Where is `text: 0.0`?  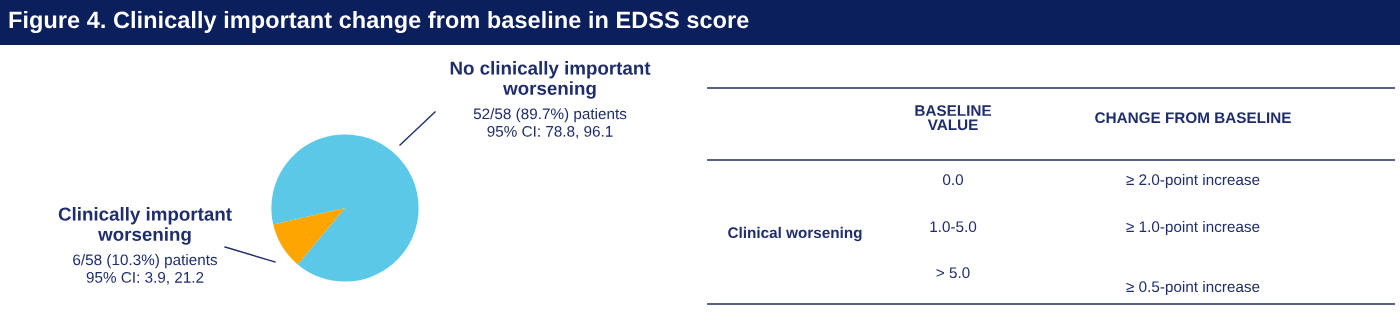 text: 0.0 is located at coordinates (953, 180).